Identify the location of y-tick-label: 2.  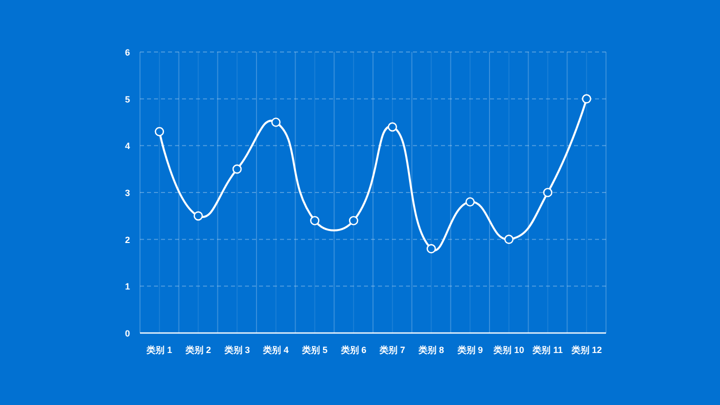
(127, 239).